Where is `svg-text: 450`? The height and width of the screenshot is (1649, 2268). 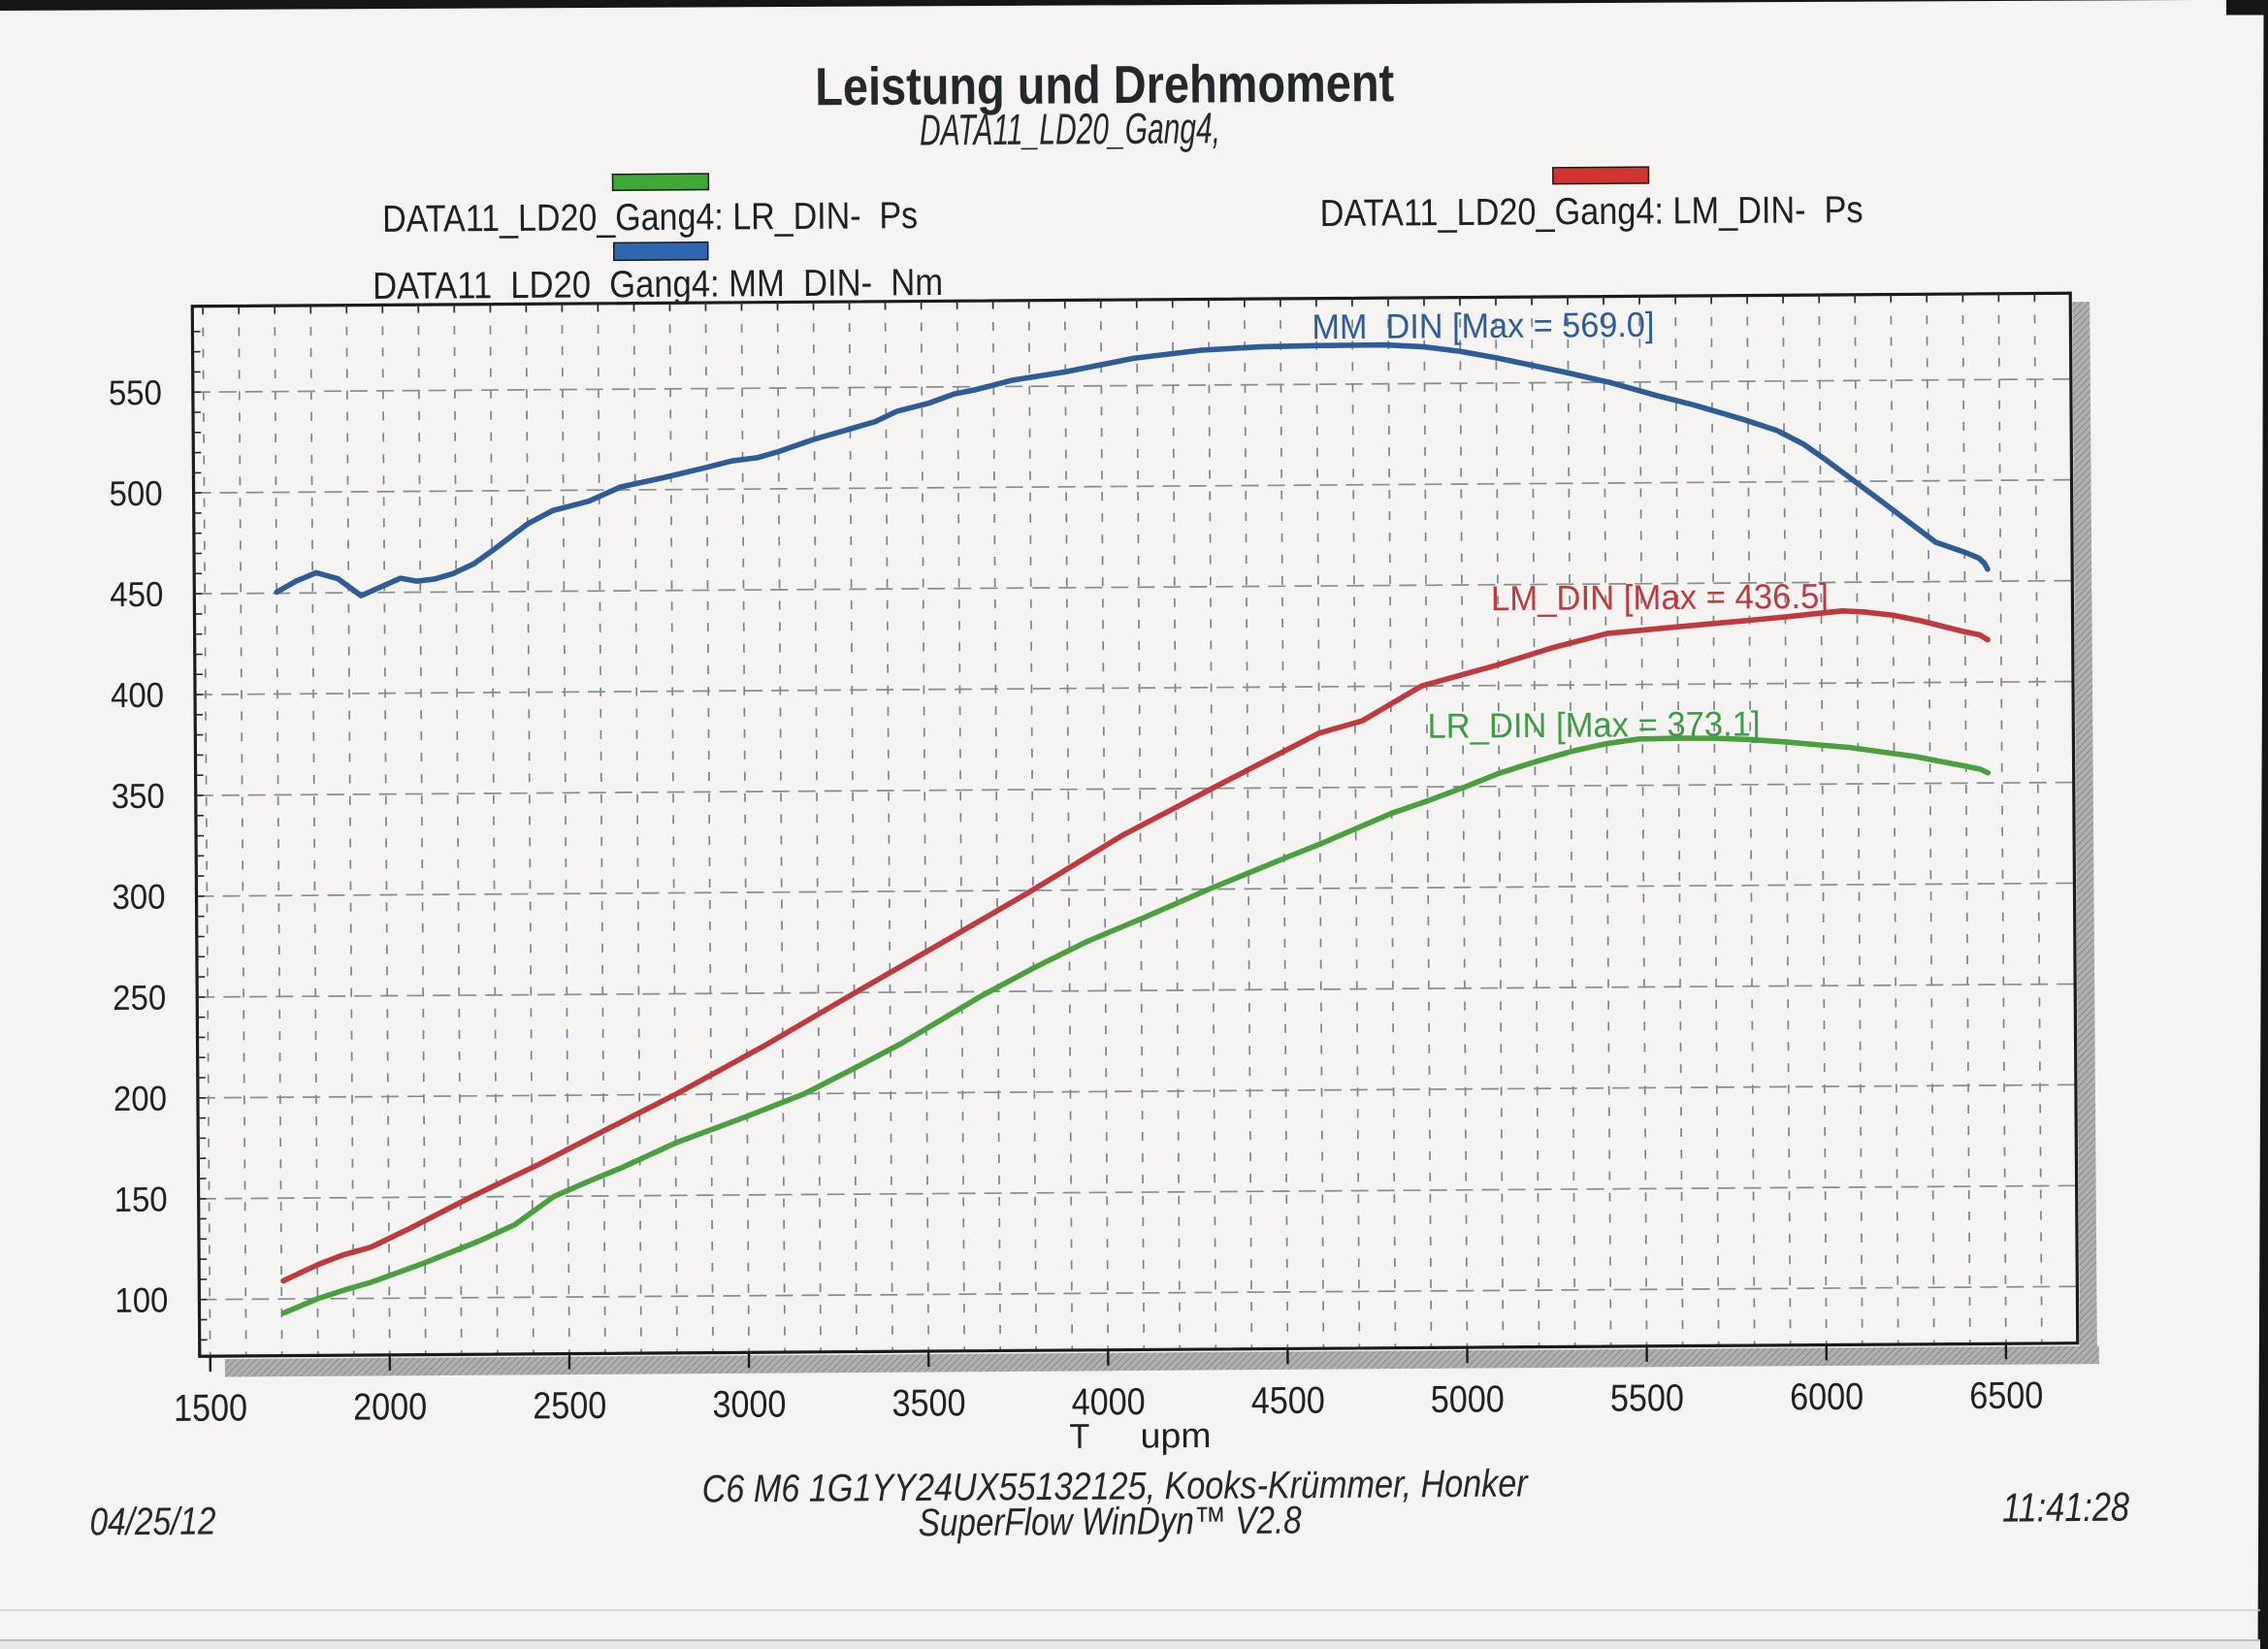
svg-text: 450 is located at coordinates (136, 594).